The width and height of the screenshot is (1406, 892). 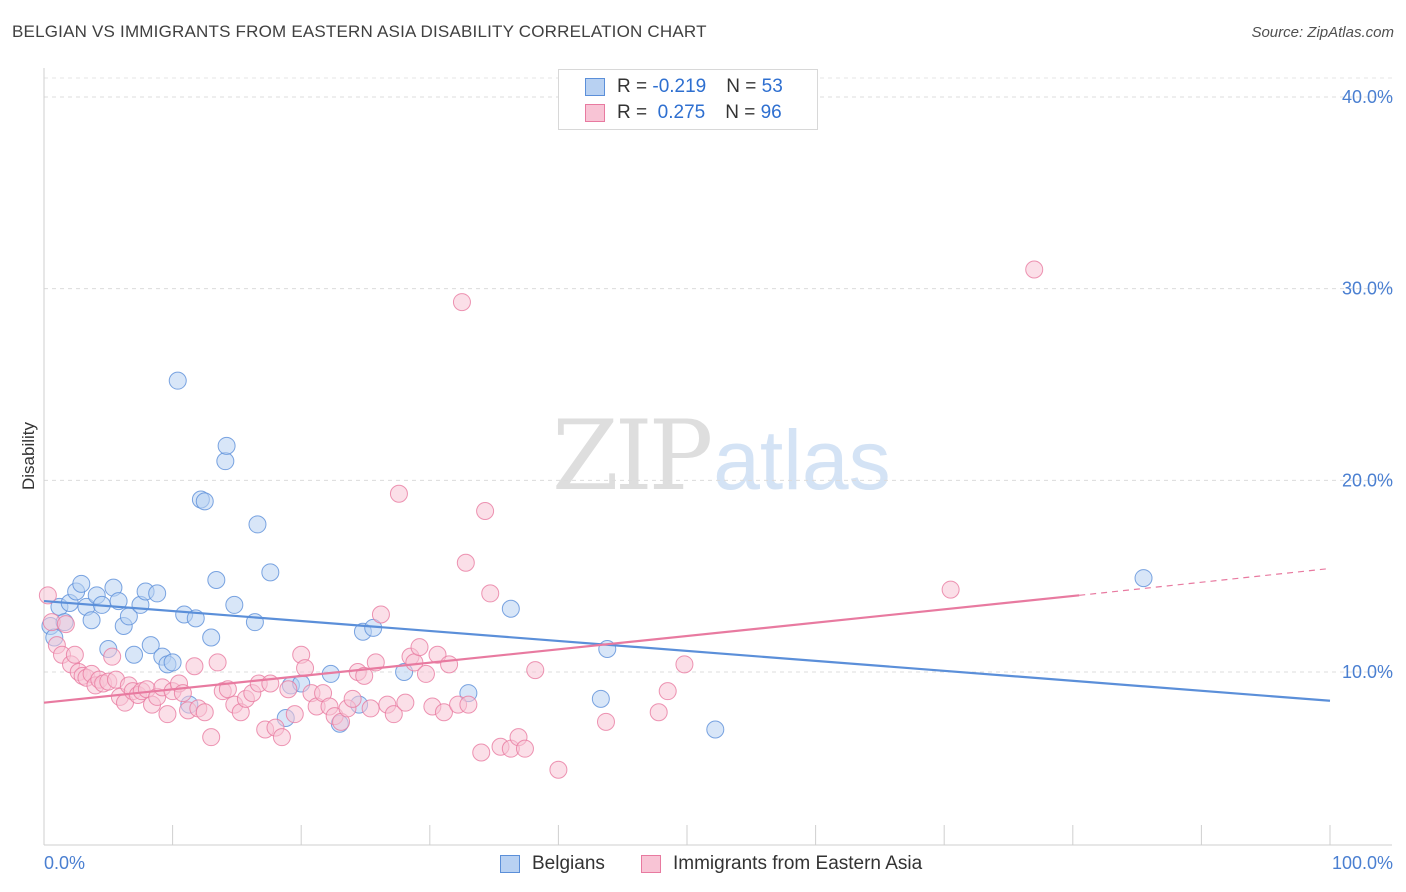 What do you see at coordinates (1367, 289) in the screenshot?
I see `y-tick-label: 30.0%` at bounding box center [1367, 289].